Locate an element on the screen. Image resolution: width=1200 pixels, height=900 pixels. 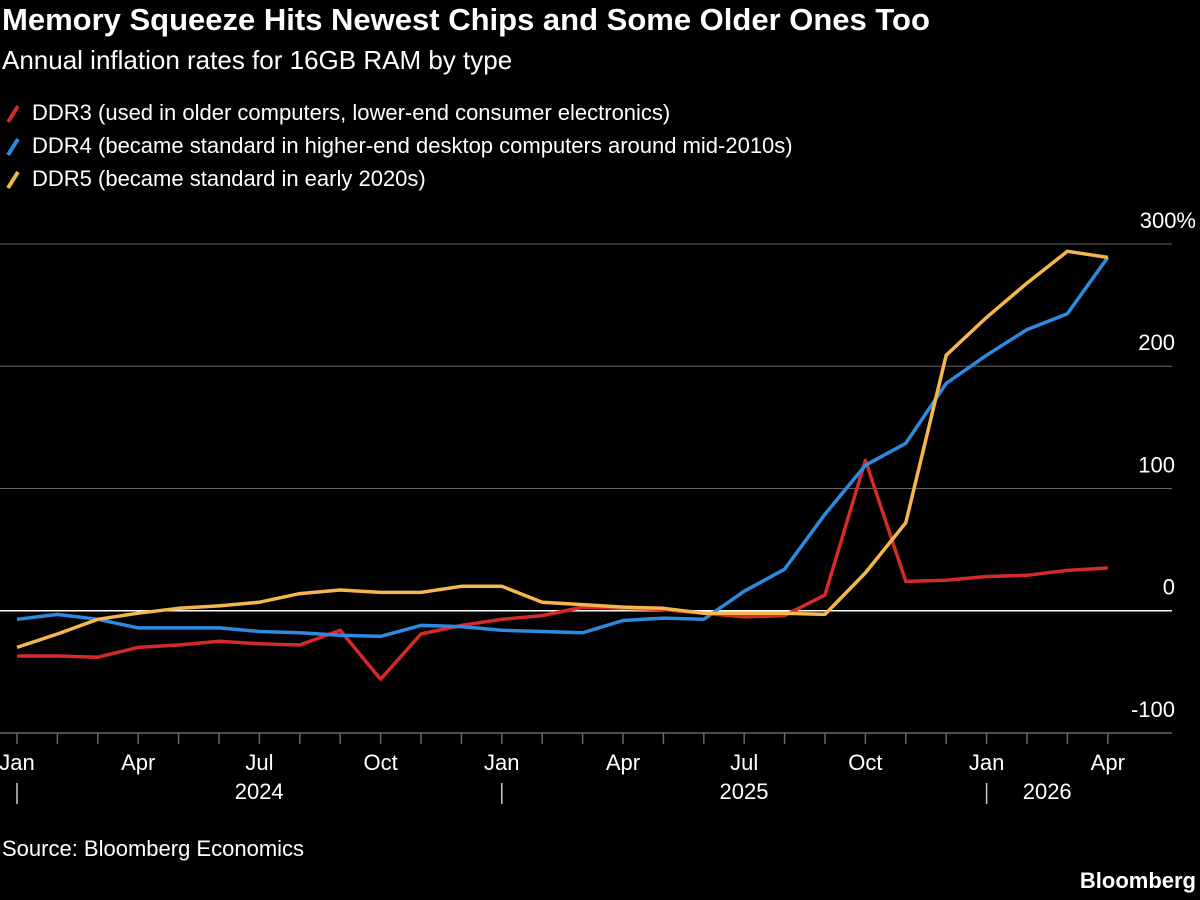
year-label: 2025 is located at coordinates (744, 791).